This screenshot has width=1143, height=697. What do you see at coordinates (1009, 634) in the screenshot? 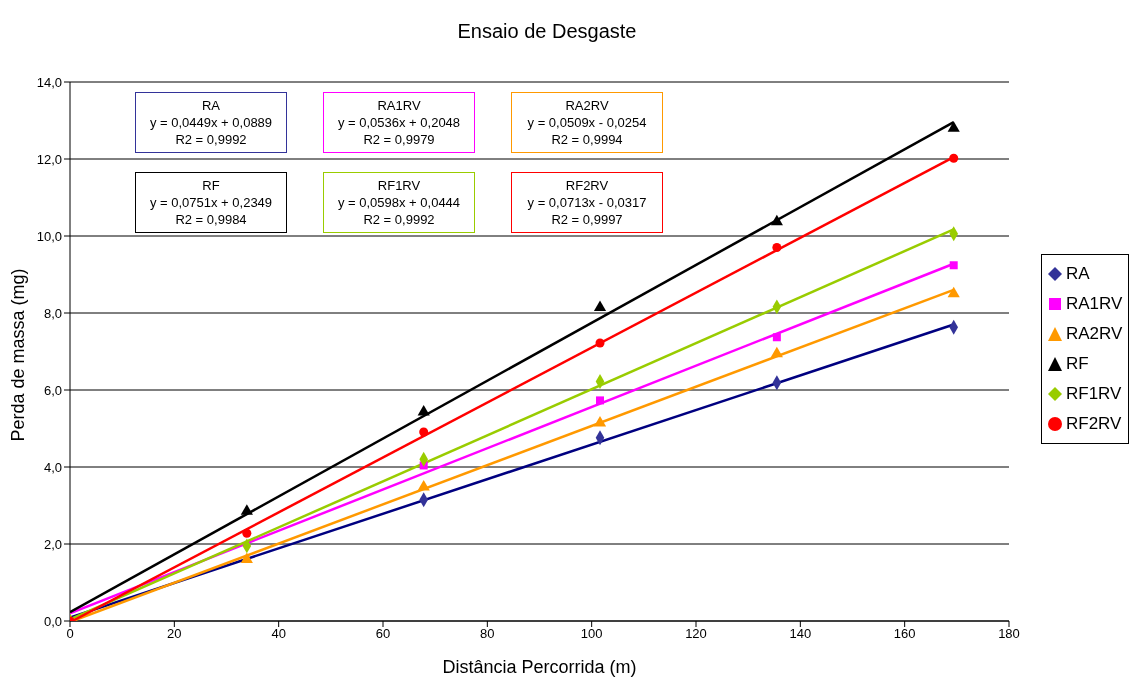
I see `x-tick-label: 180` at bounding box center [1009, 634].